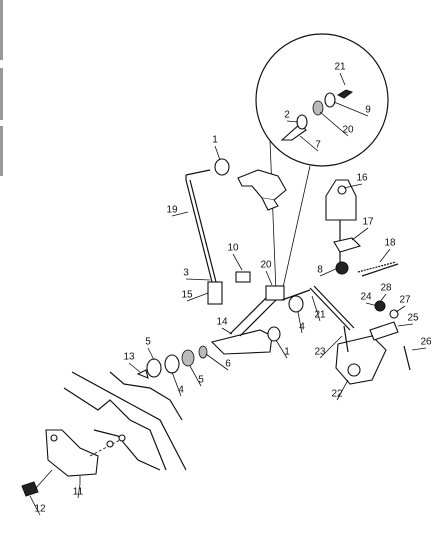 This screenshot has width=438, height=533. Describe the element at coordinates (245, 332) in the screenshot. I see `bellcrank` at that location.